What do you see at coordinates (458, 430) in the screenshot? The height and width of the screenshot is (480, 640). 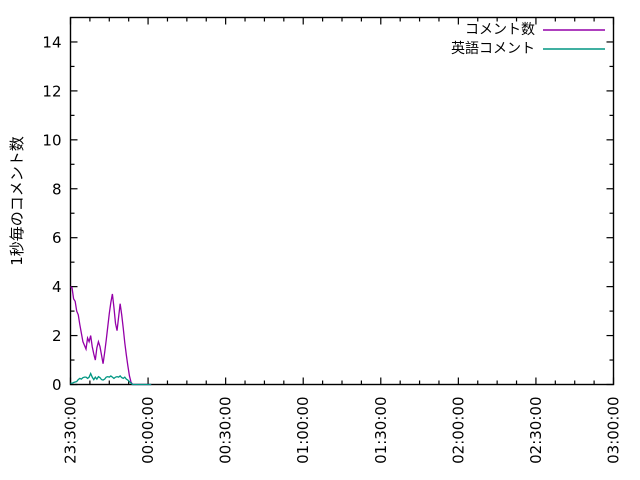 I see `x-tick-label: 02:00:00` at bounding box center [458, 430].